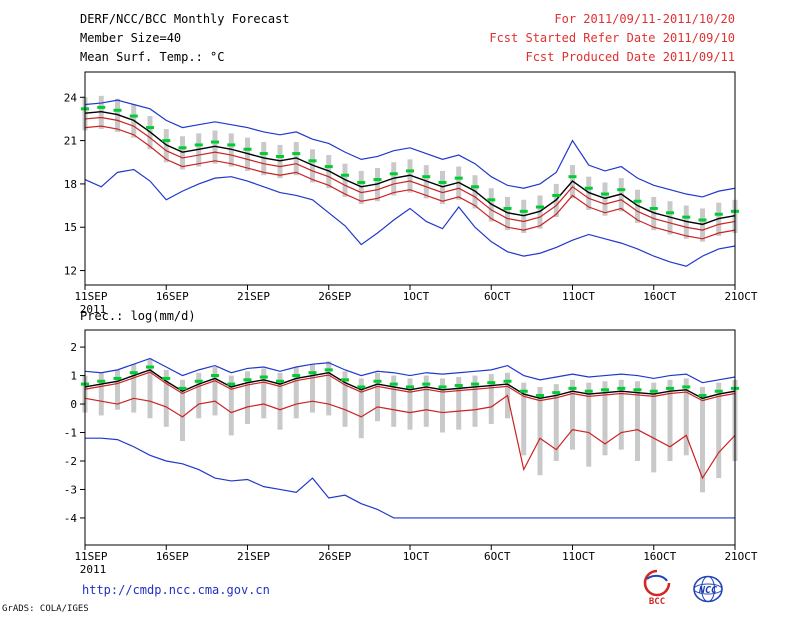 The width and height of the screenshot is (800, 618). I want to click on precipitation-envelope-min-line, so click(410, 478).